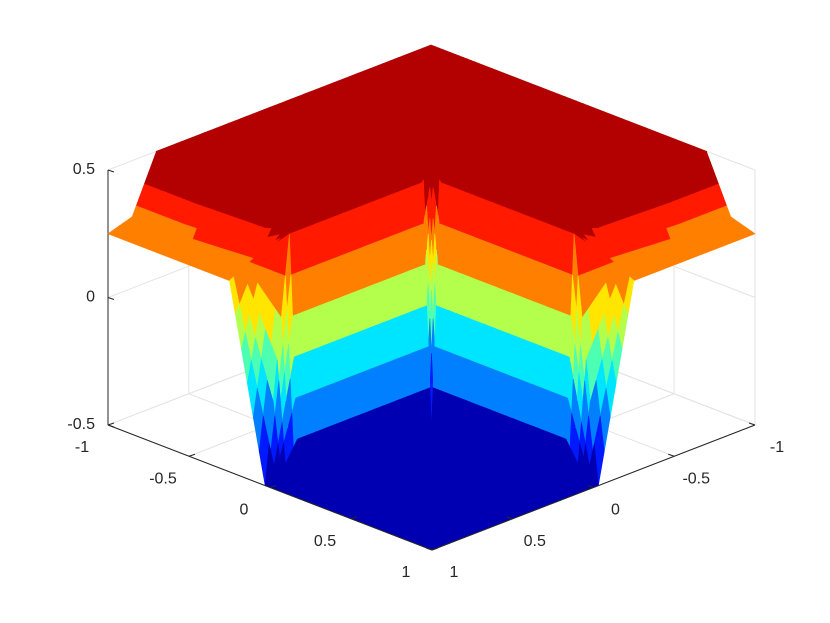 This screenshot has width=830, height=623. I want to click on y-tick-label: 0.5, so click(535, 541).